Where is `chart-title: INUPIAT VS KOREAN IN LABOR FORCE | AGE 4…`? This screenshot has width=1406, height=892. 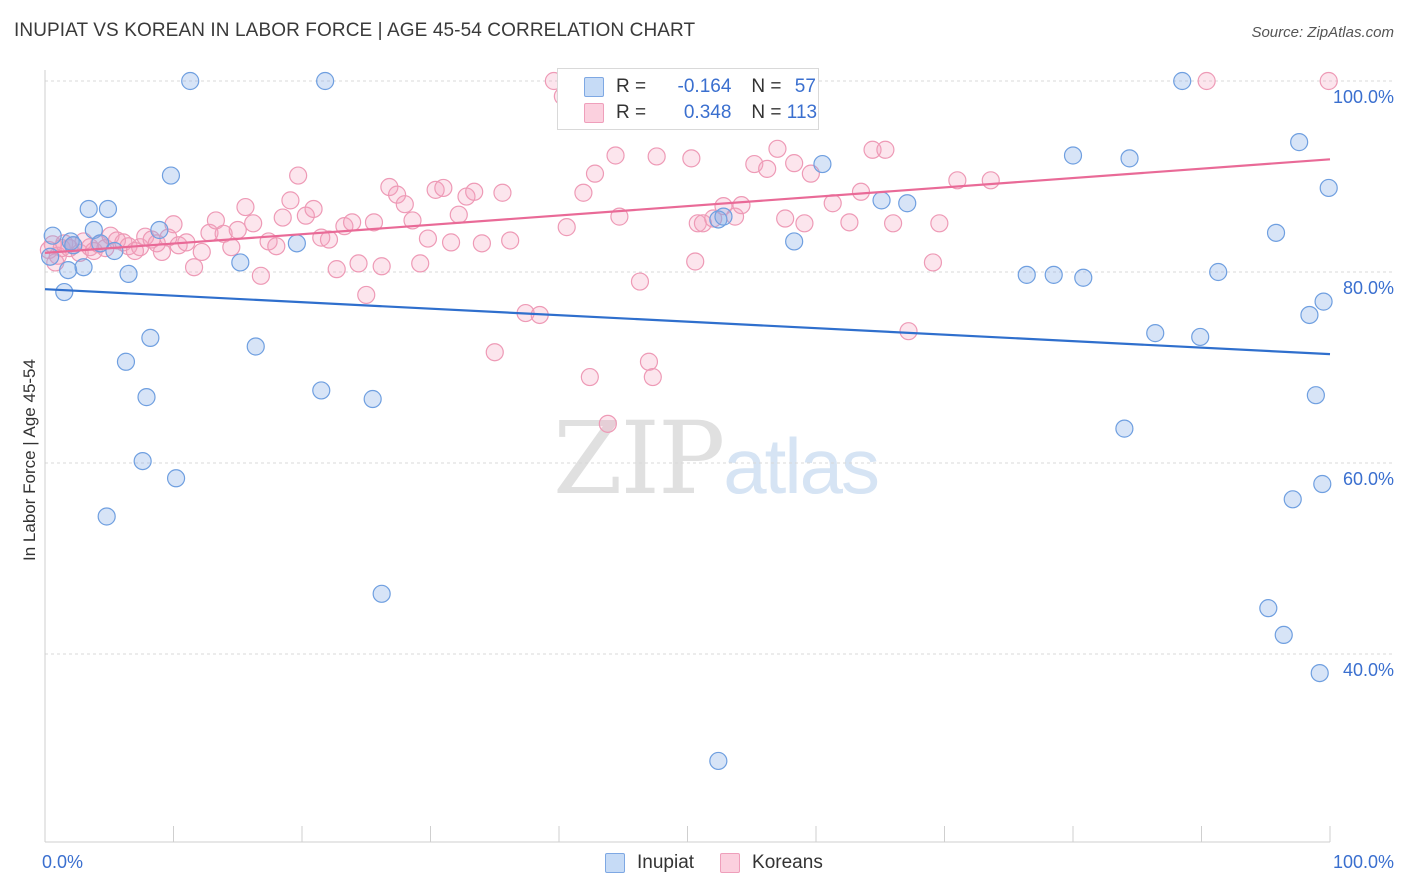 chart-title: INUPIAT VS KOREAN IN LABOR FORCE | AGE 4… is located at coordinates (355, 30).